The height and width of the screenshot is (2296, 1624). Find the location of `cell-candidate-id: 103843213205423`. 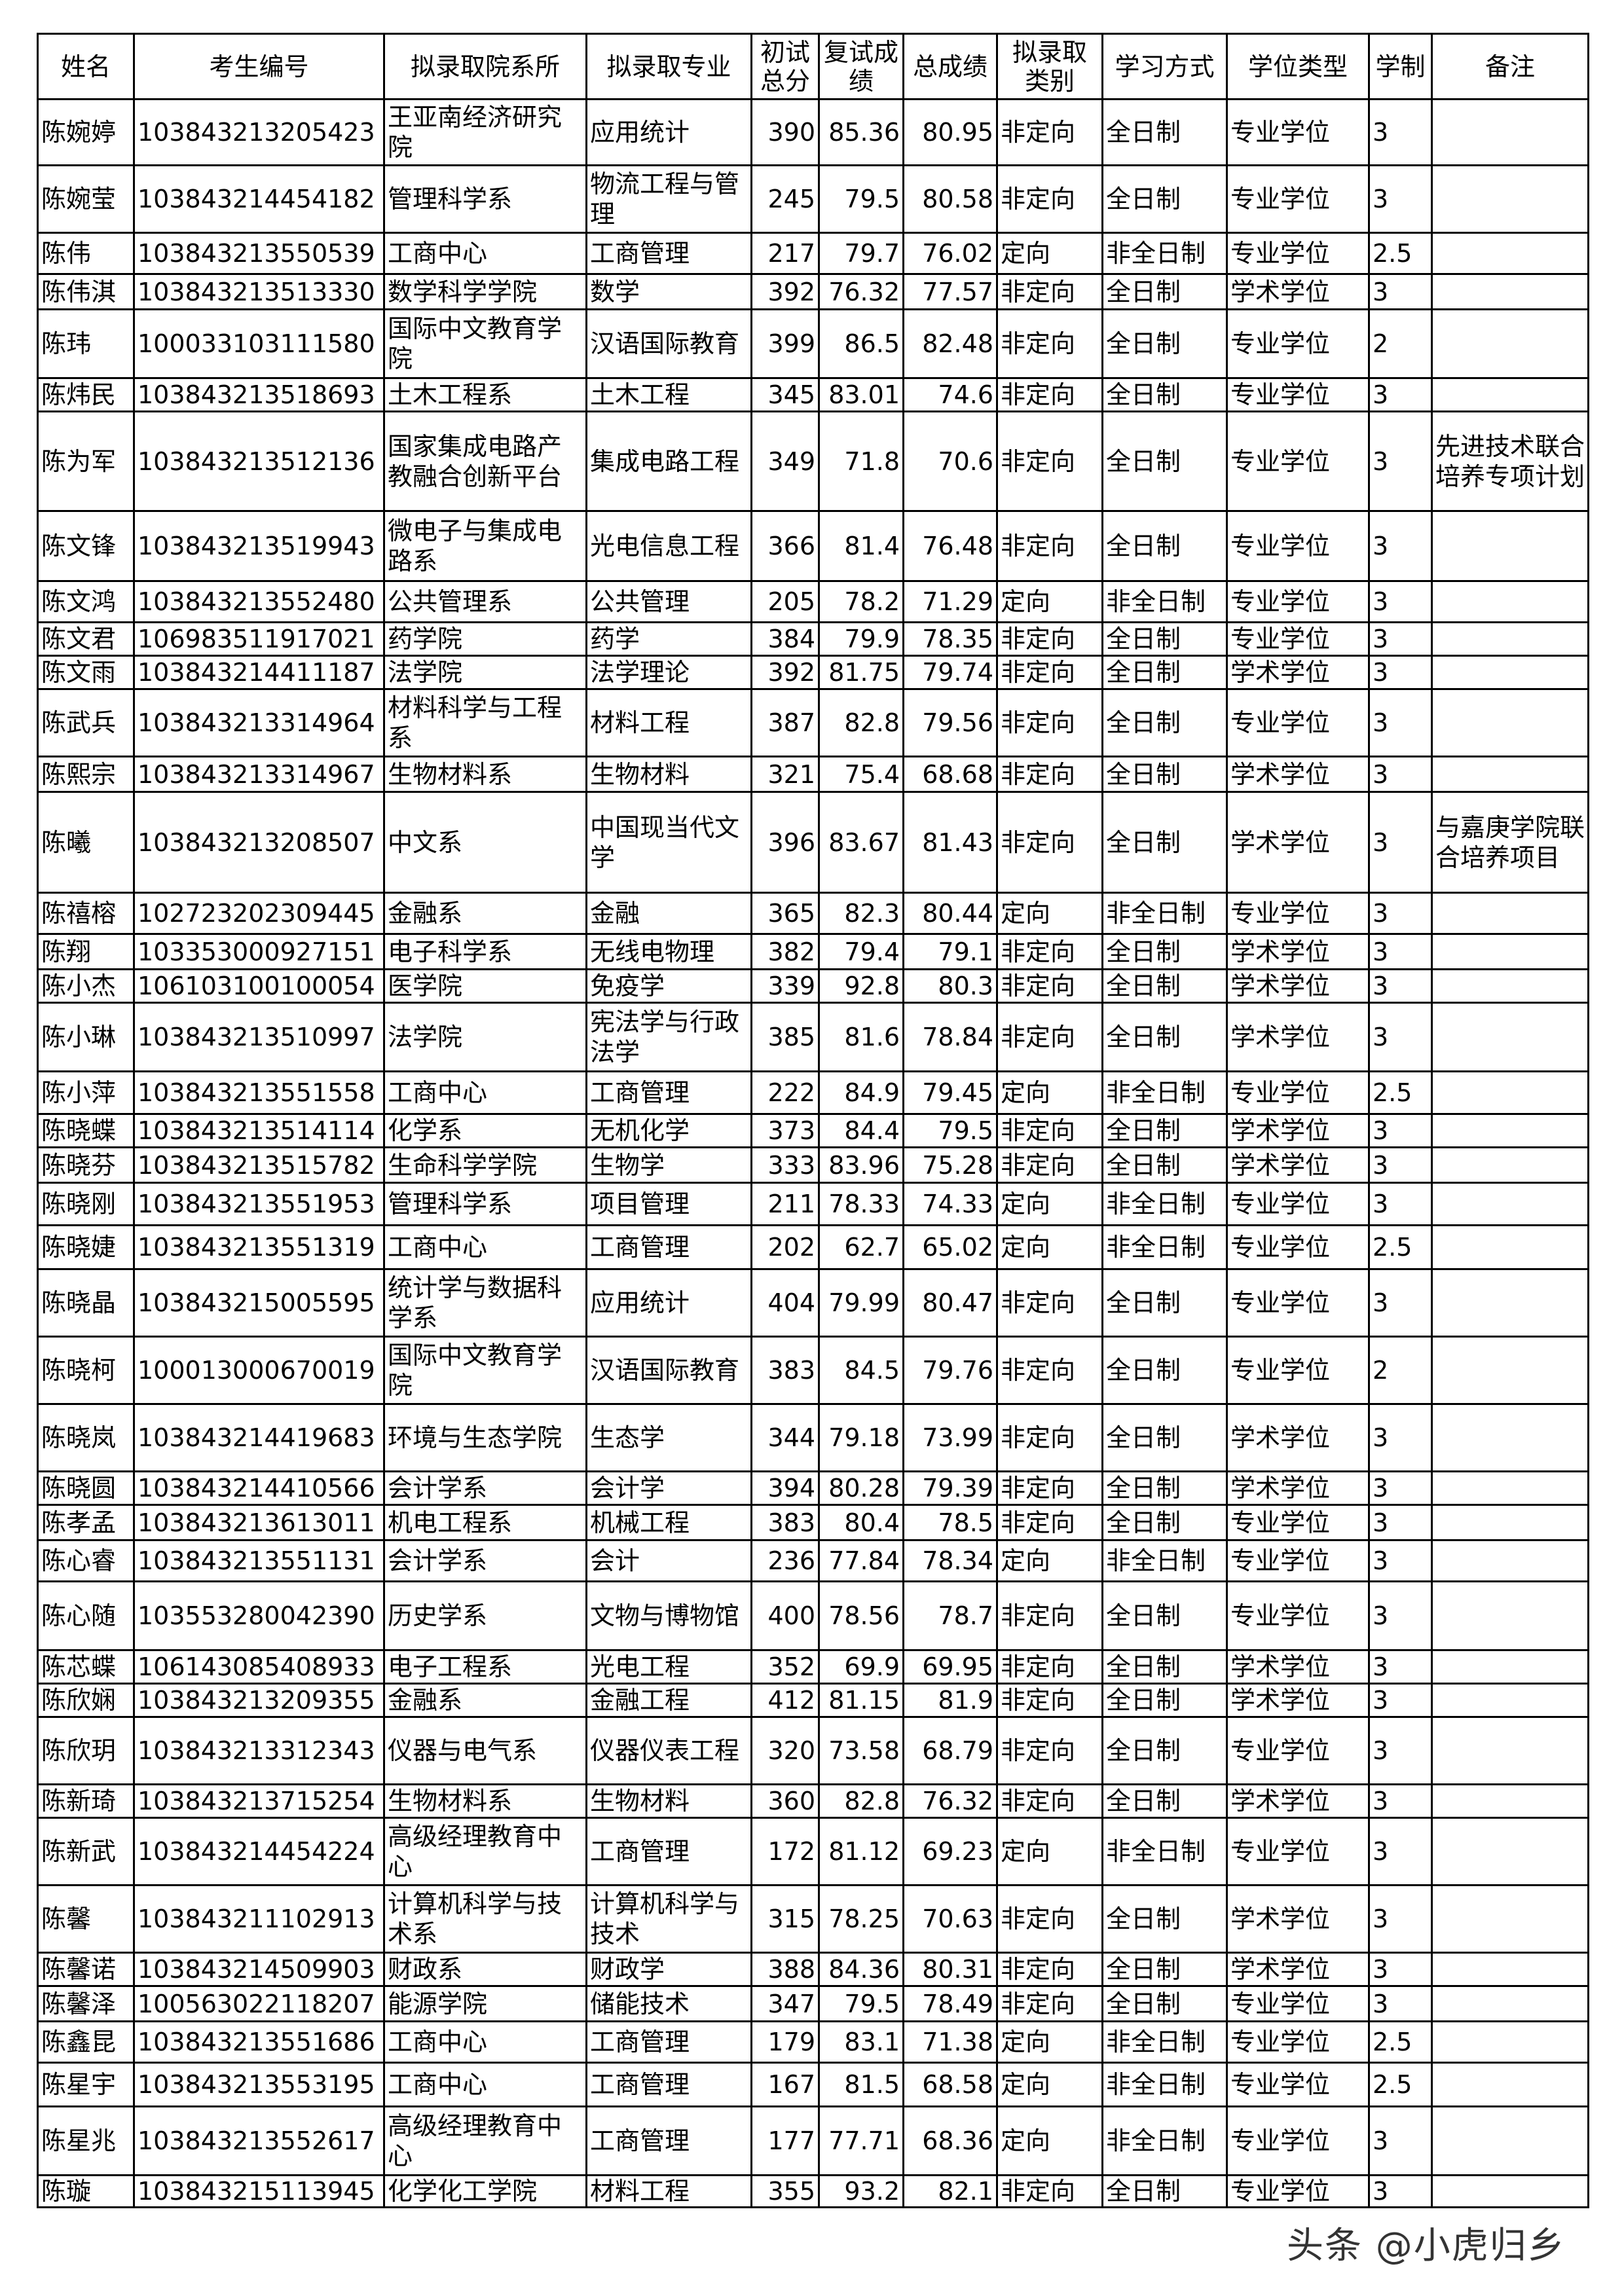

cell-candidate-id: 103843213205423 is located at coordinates (259, 132).